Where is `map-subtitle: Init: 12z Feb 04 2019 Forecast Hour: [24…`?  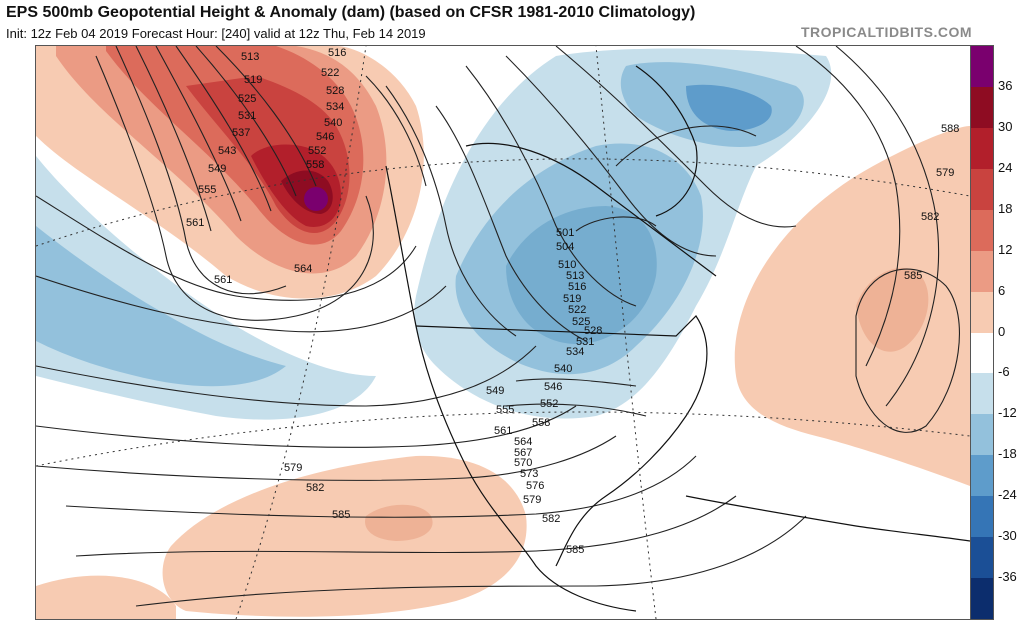
map-subtitle: Init: 12z Feb 04 2019 Forecast Hour: [24… is located at coordinates (216, 33).